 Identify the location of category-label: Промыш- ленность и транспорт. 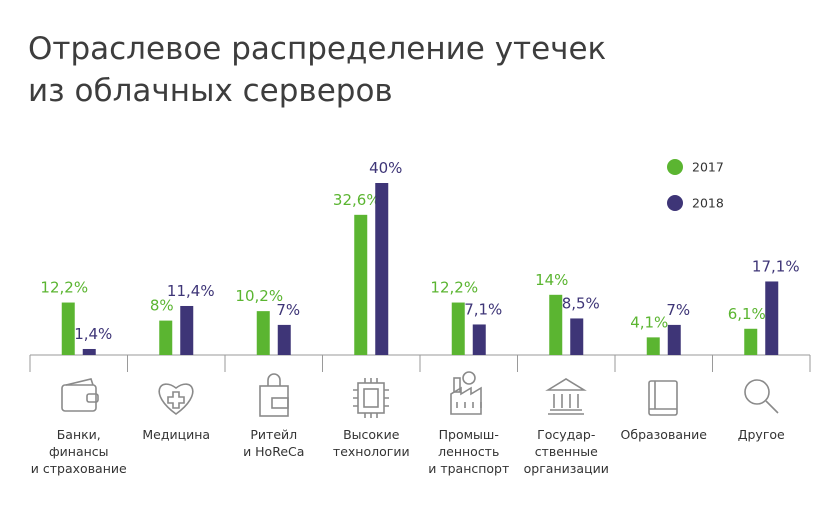
(469, 451).